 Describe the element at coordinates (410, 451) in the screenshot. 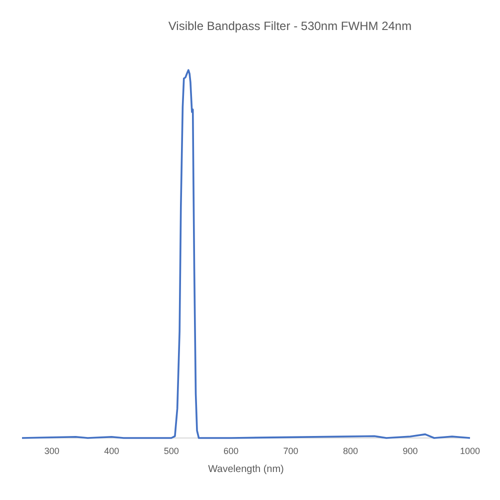

I see `x-tick-label: 900` at that location.